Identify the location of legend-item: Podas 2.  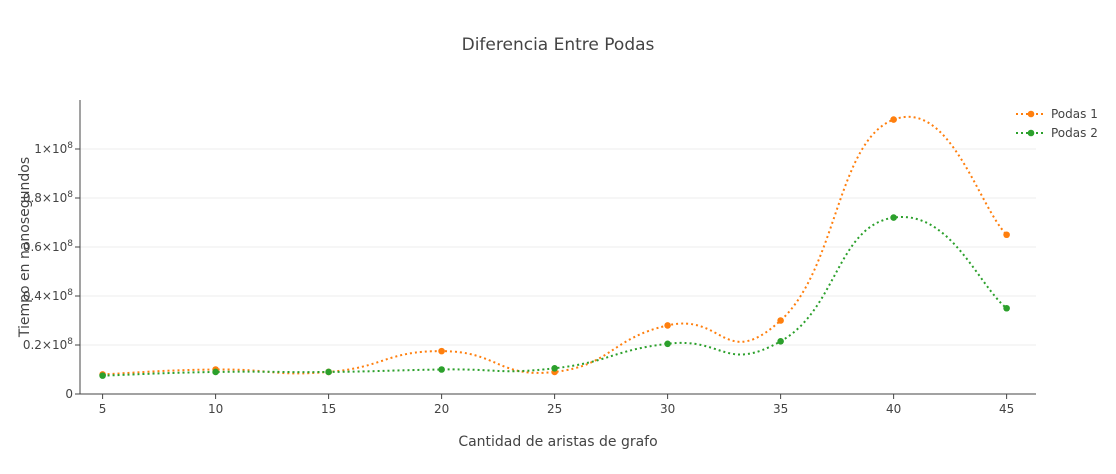
(1057, 133).